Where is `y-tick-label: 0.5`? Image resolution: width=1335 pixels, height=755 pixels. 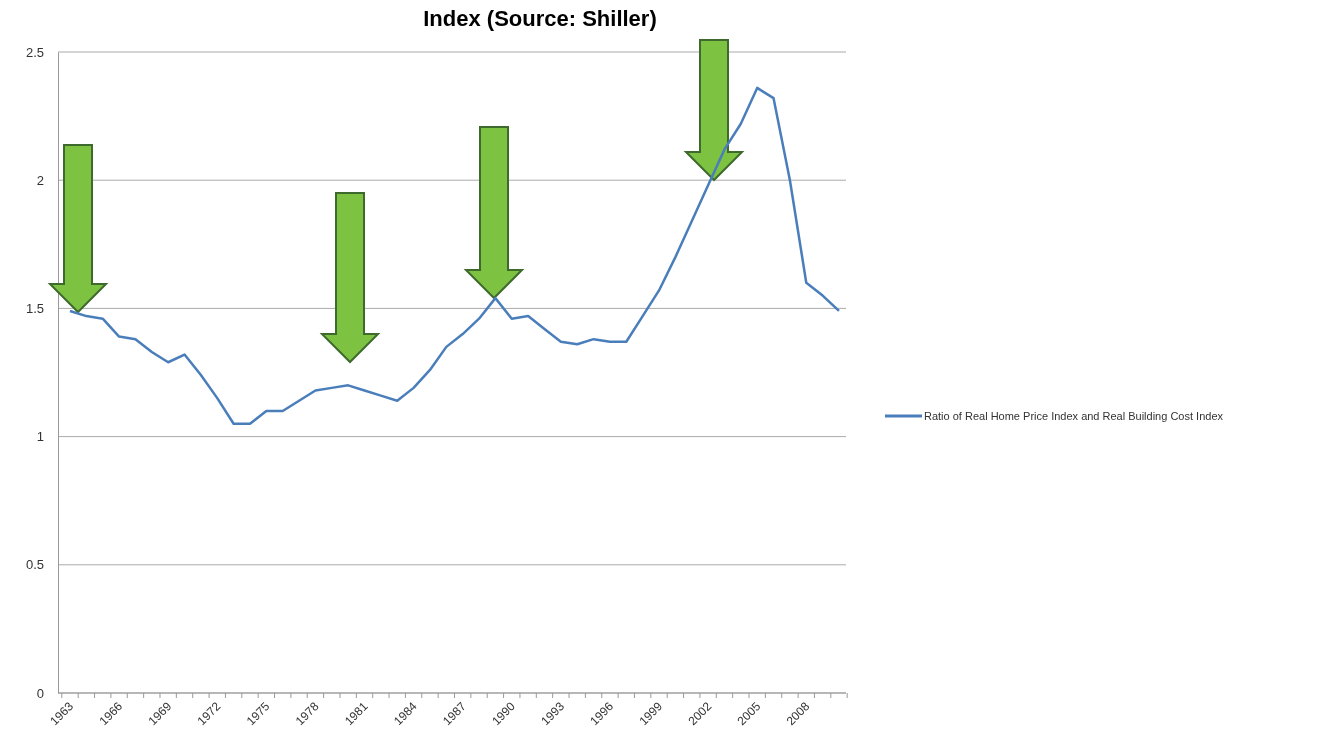
y-tick-label: 0.5 is located at coordinates (34, 565).